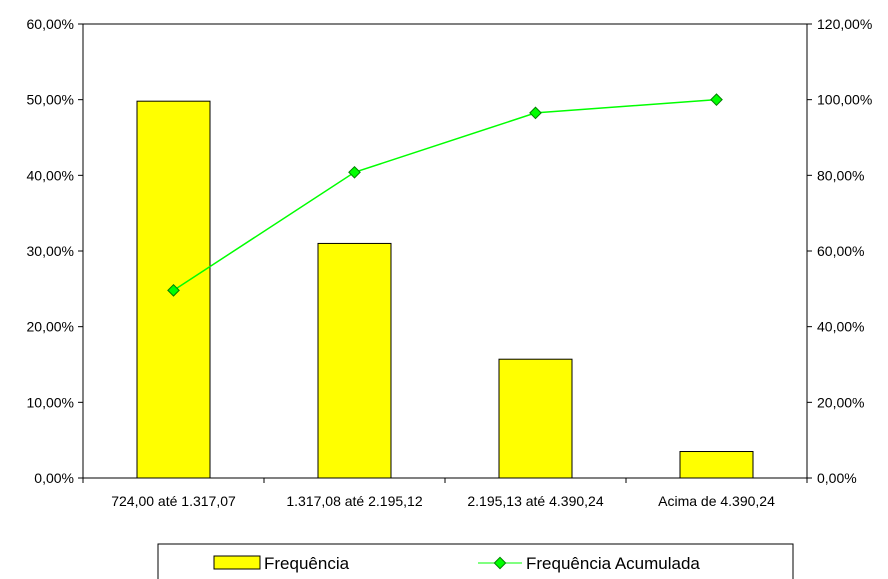  Describe the element at coordinates (50, 327) in the screenshot. I see `left-tick-label: 20,00%` at that location.